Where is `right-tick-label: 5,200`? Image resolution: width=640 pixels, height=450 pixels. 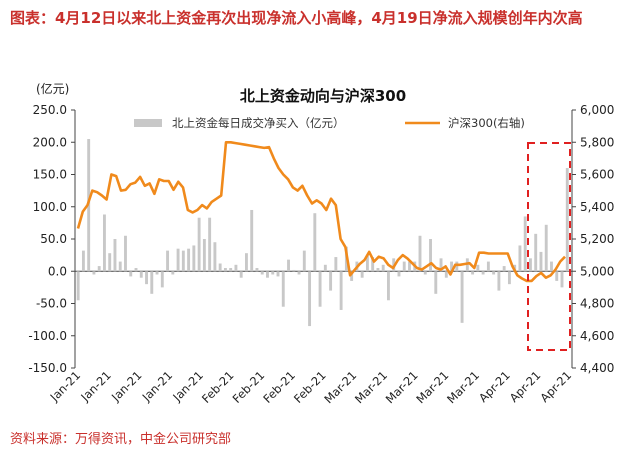
right-tick-label: 5,200 is located at coordinates (597, 239).